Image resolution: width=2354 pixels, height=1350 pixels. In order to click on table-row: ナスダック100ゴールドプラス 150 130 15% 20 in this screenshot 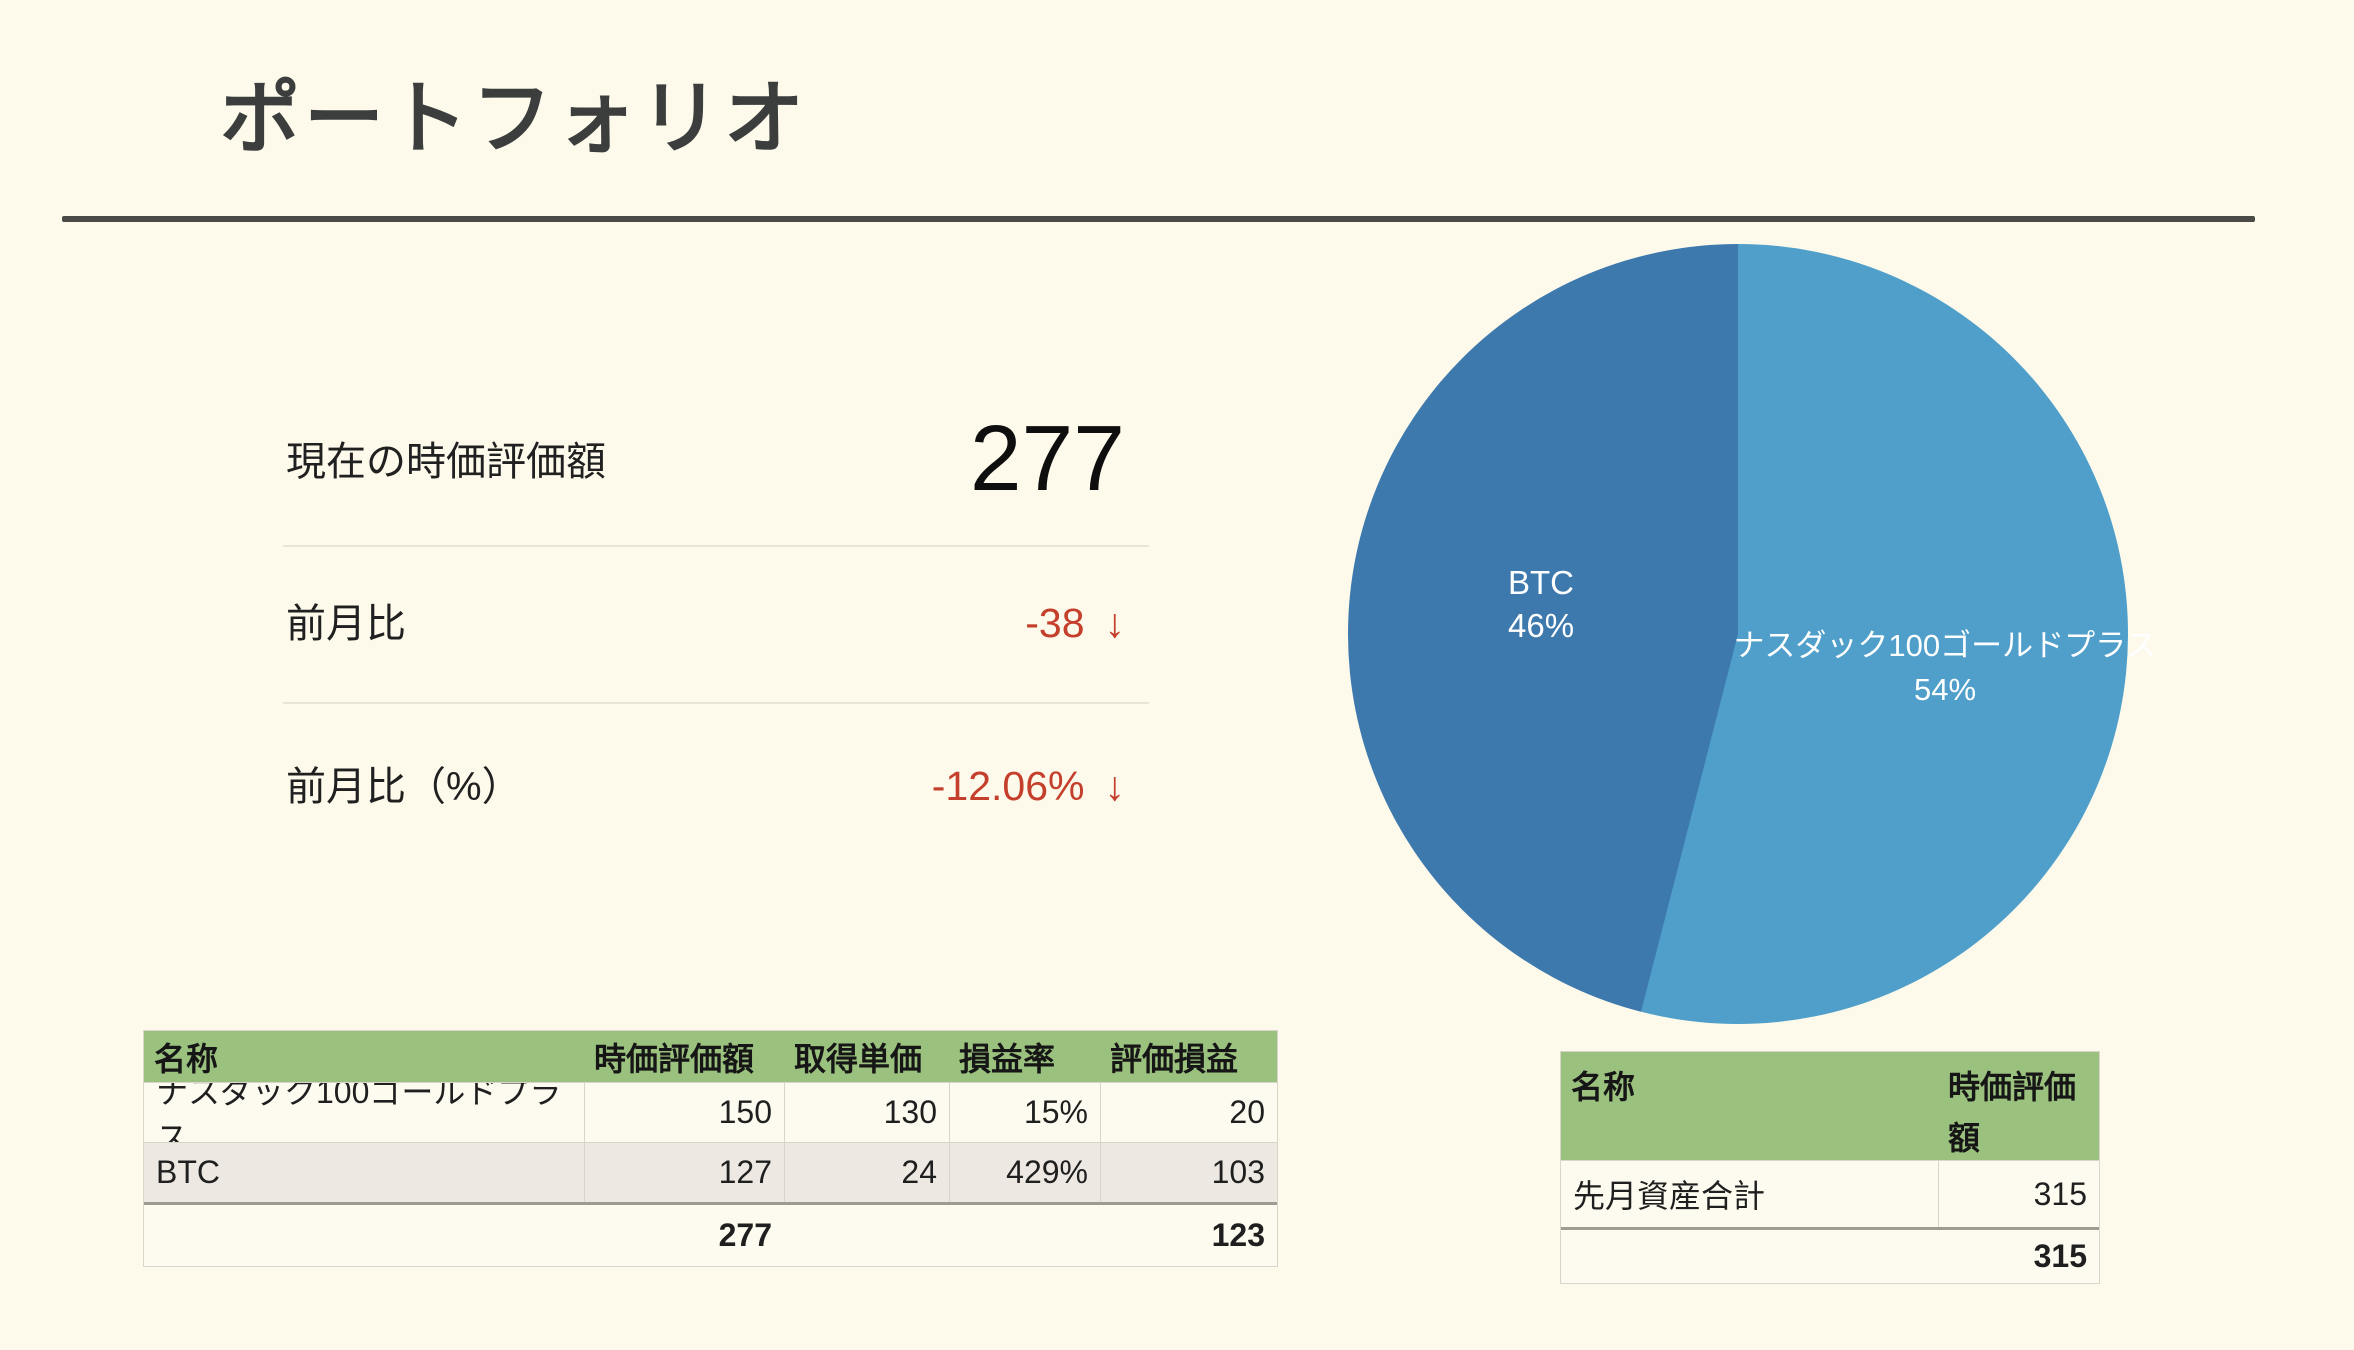, I will do `click(710, 1112)`.